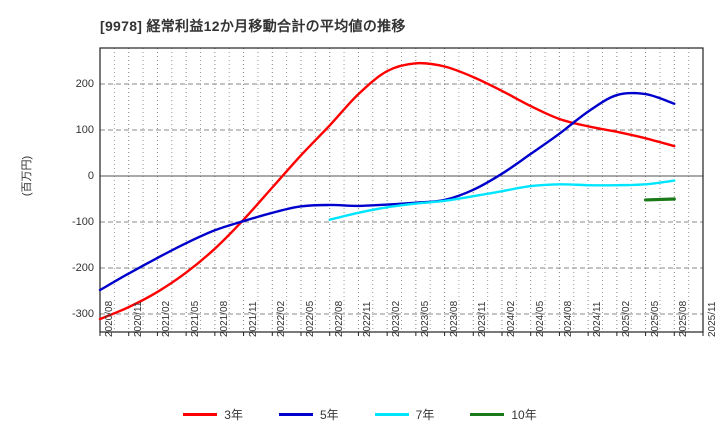 This screenshot has height=440, width=720. What do you see at coordinates (712, 319) in the screenshot?
I see `x-tick-label: 2025/11` at bounding box center [712, 319].